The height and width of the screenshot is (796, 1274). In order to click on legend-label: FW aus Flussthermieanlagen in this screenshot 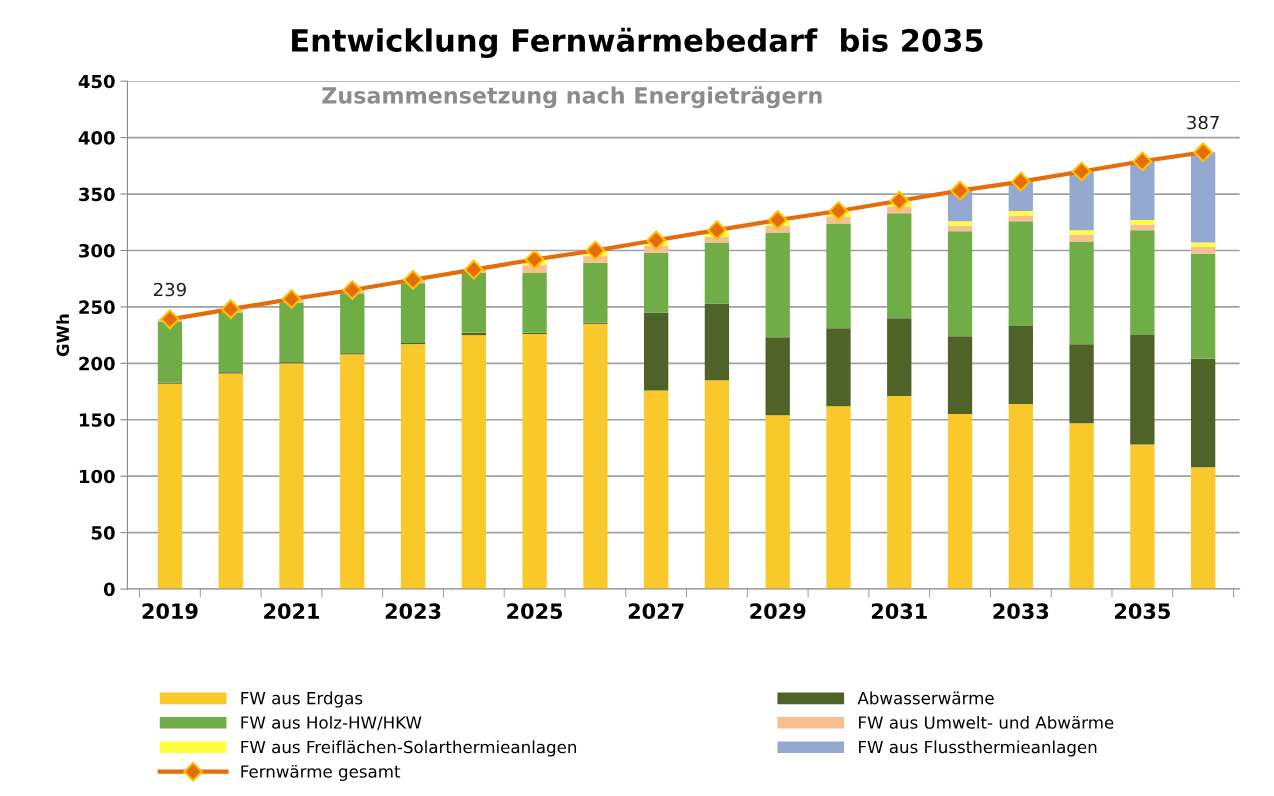, I will do `click(978, 748)`.